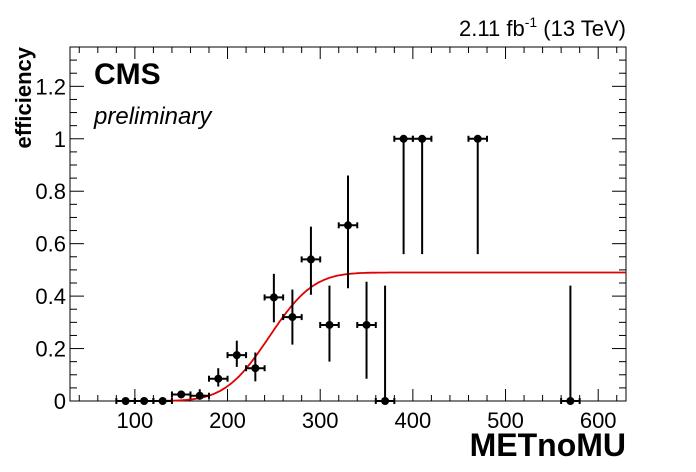 The width and height of the screenshot is (696, 472). Describe the element at coordinates (548, 445) in the screenshot. I see `x-axis-title: METnoMU` at that location.